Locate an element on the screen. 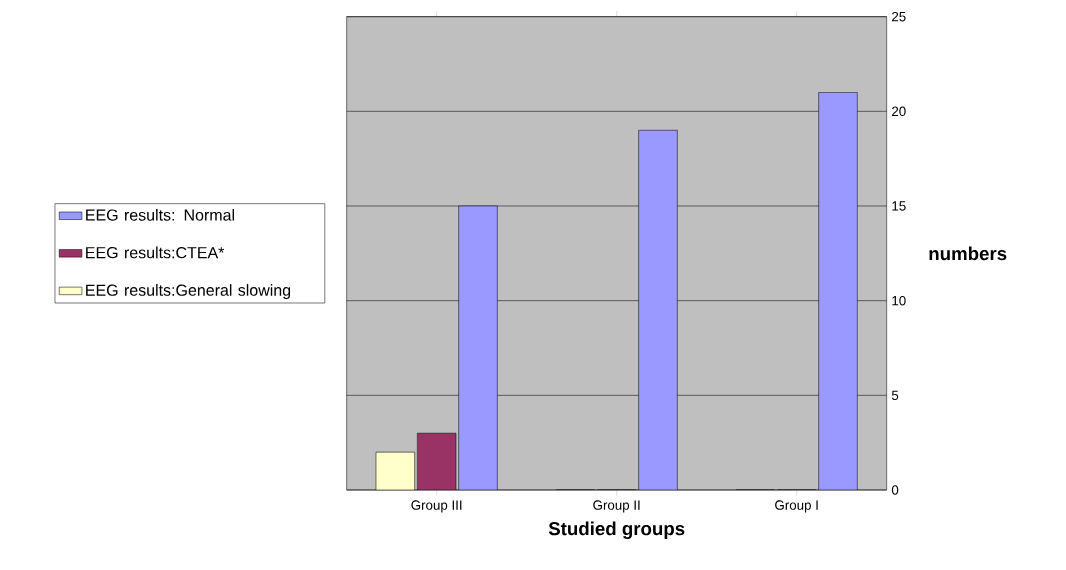 This screenshot has height=570, width=1066. y-tick-label: 0 is located at coordinates (895, 490).